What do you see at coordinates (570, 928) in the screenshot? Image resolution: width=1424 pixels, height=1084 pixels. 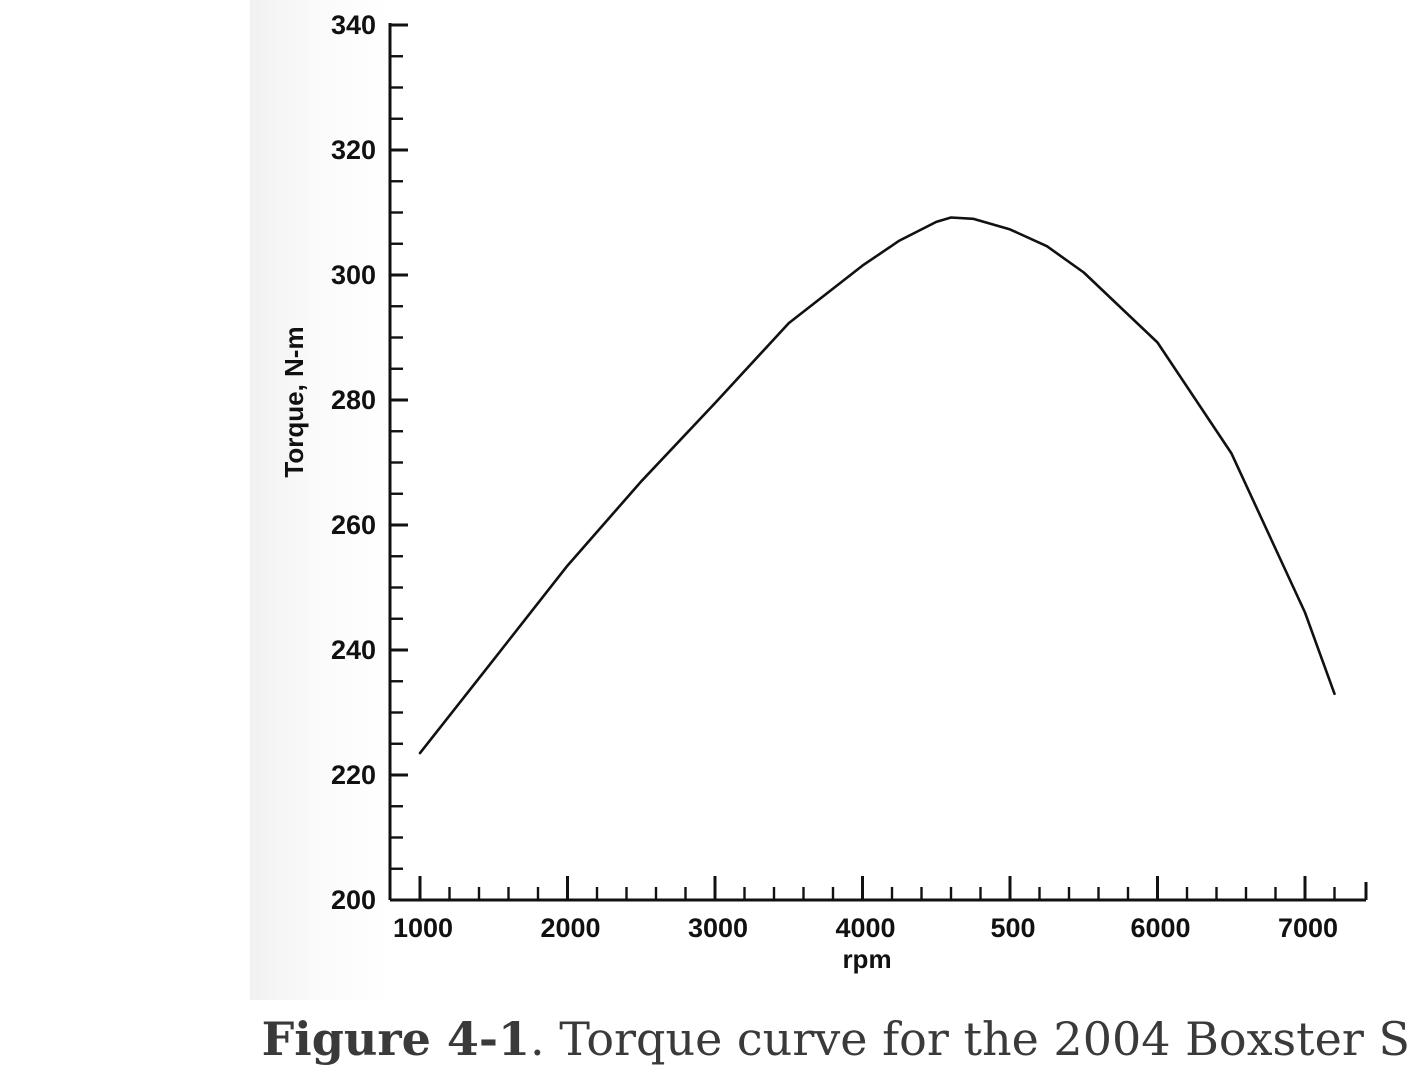 I see `x-tick-label: 2000` at bounding box center [570, 928].